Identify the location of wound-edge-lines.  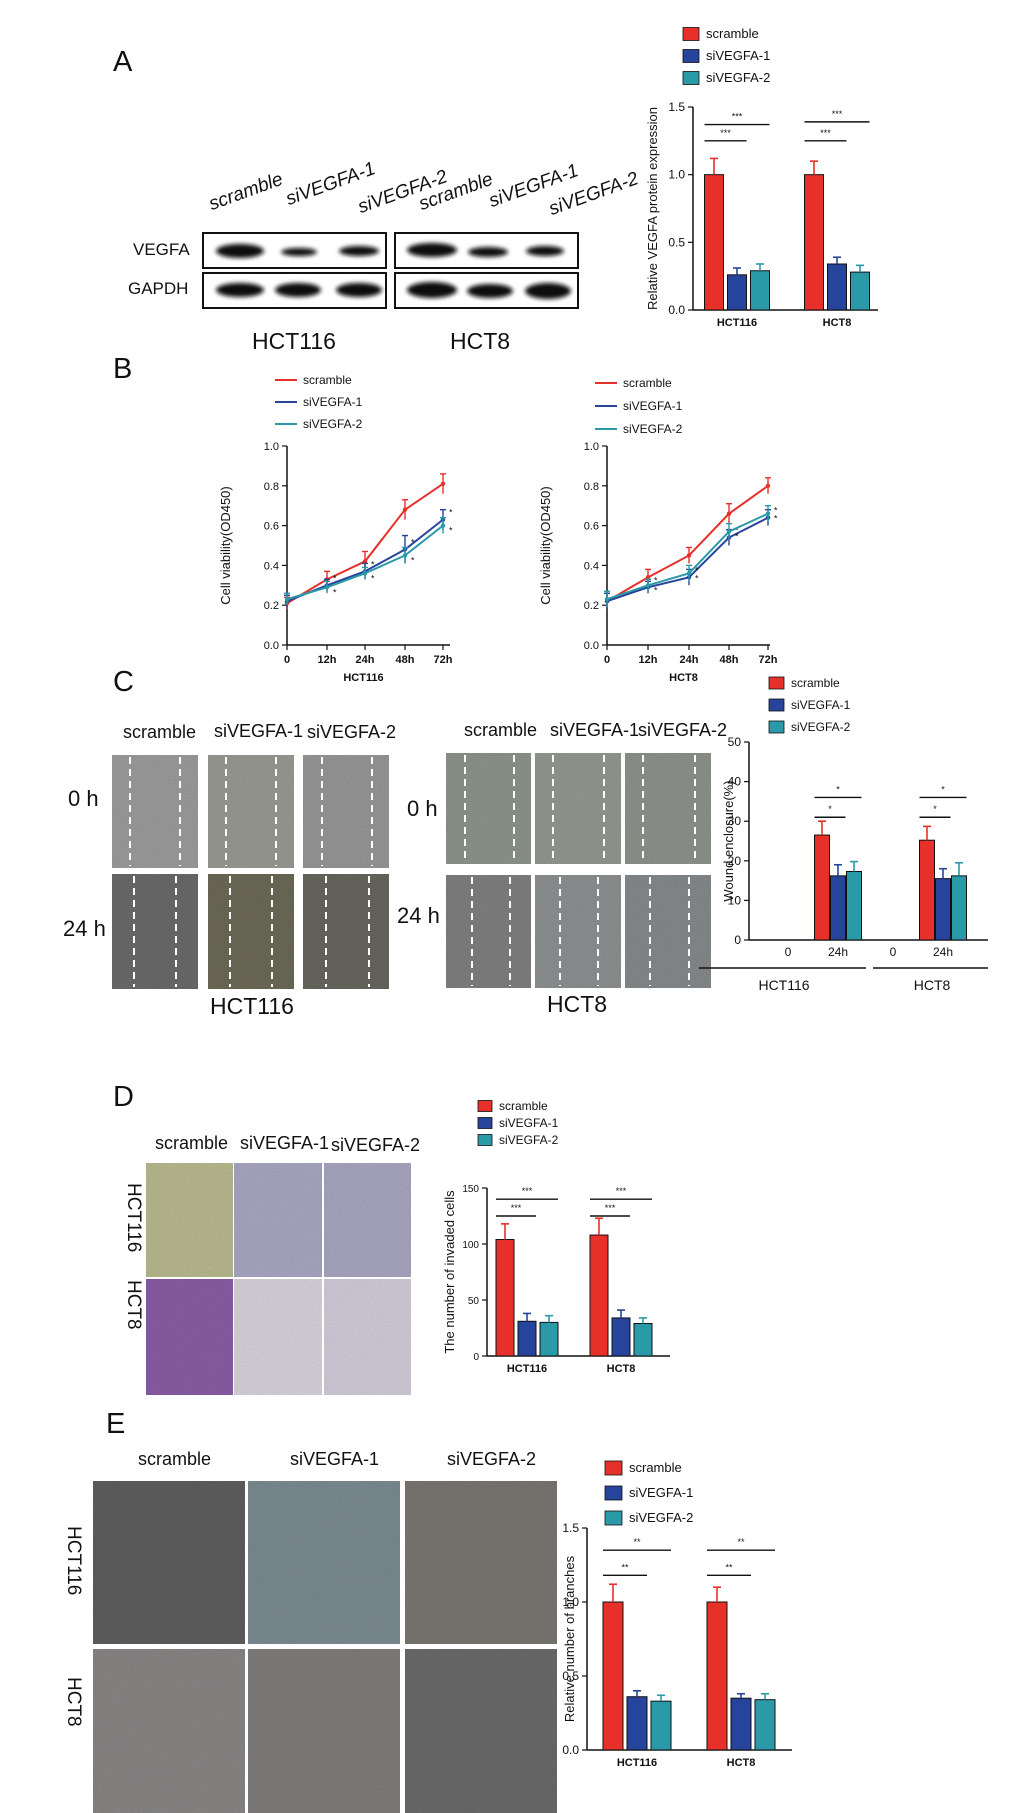
(412, 871).